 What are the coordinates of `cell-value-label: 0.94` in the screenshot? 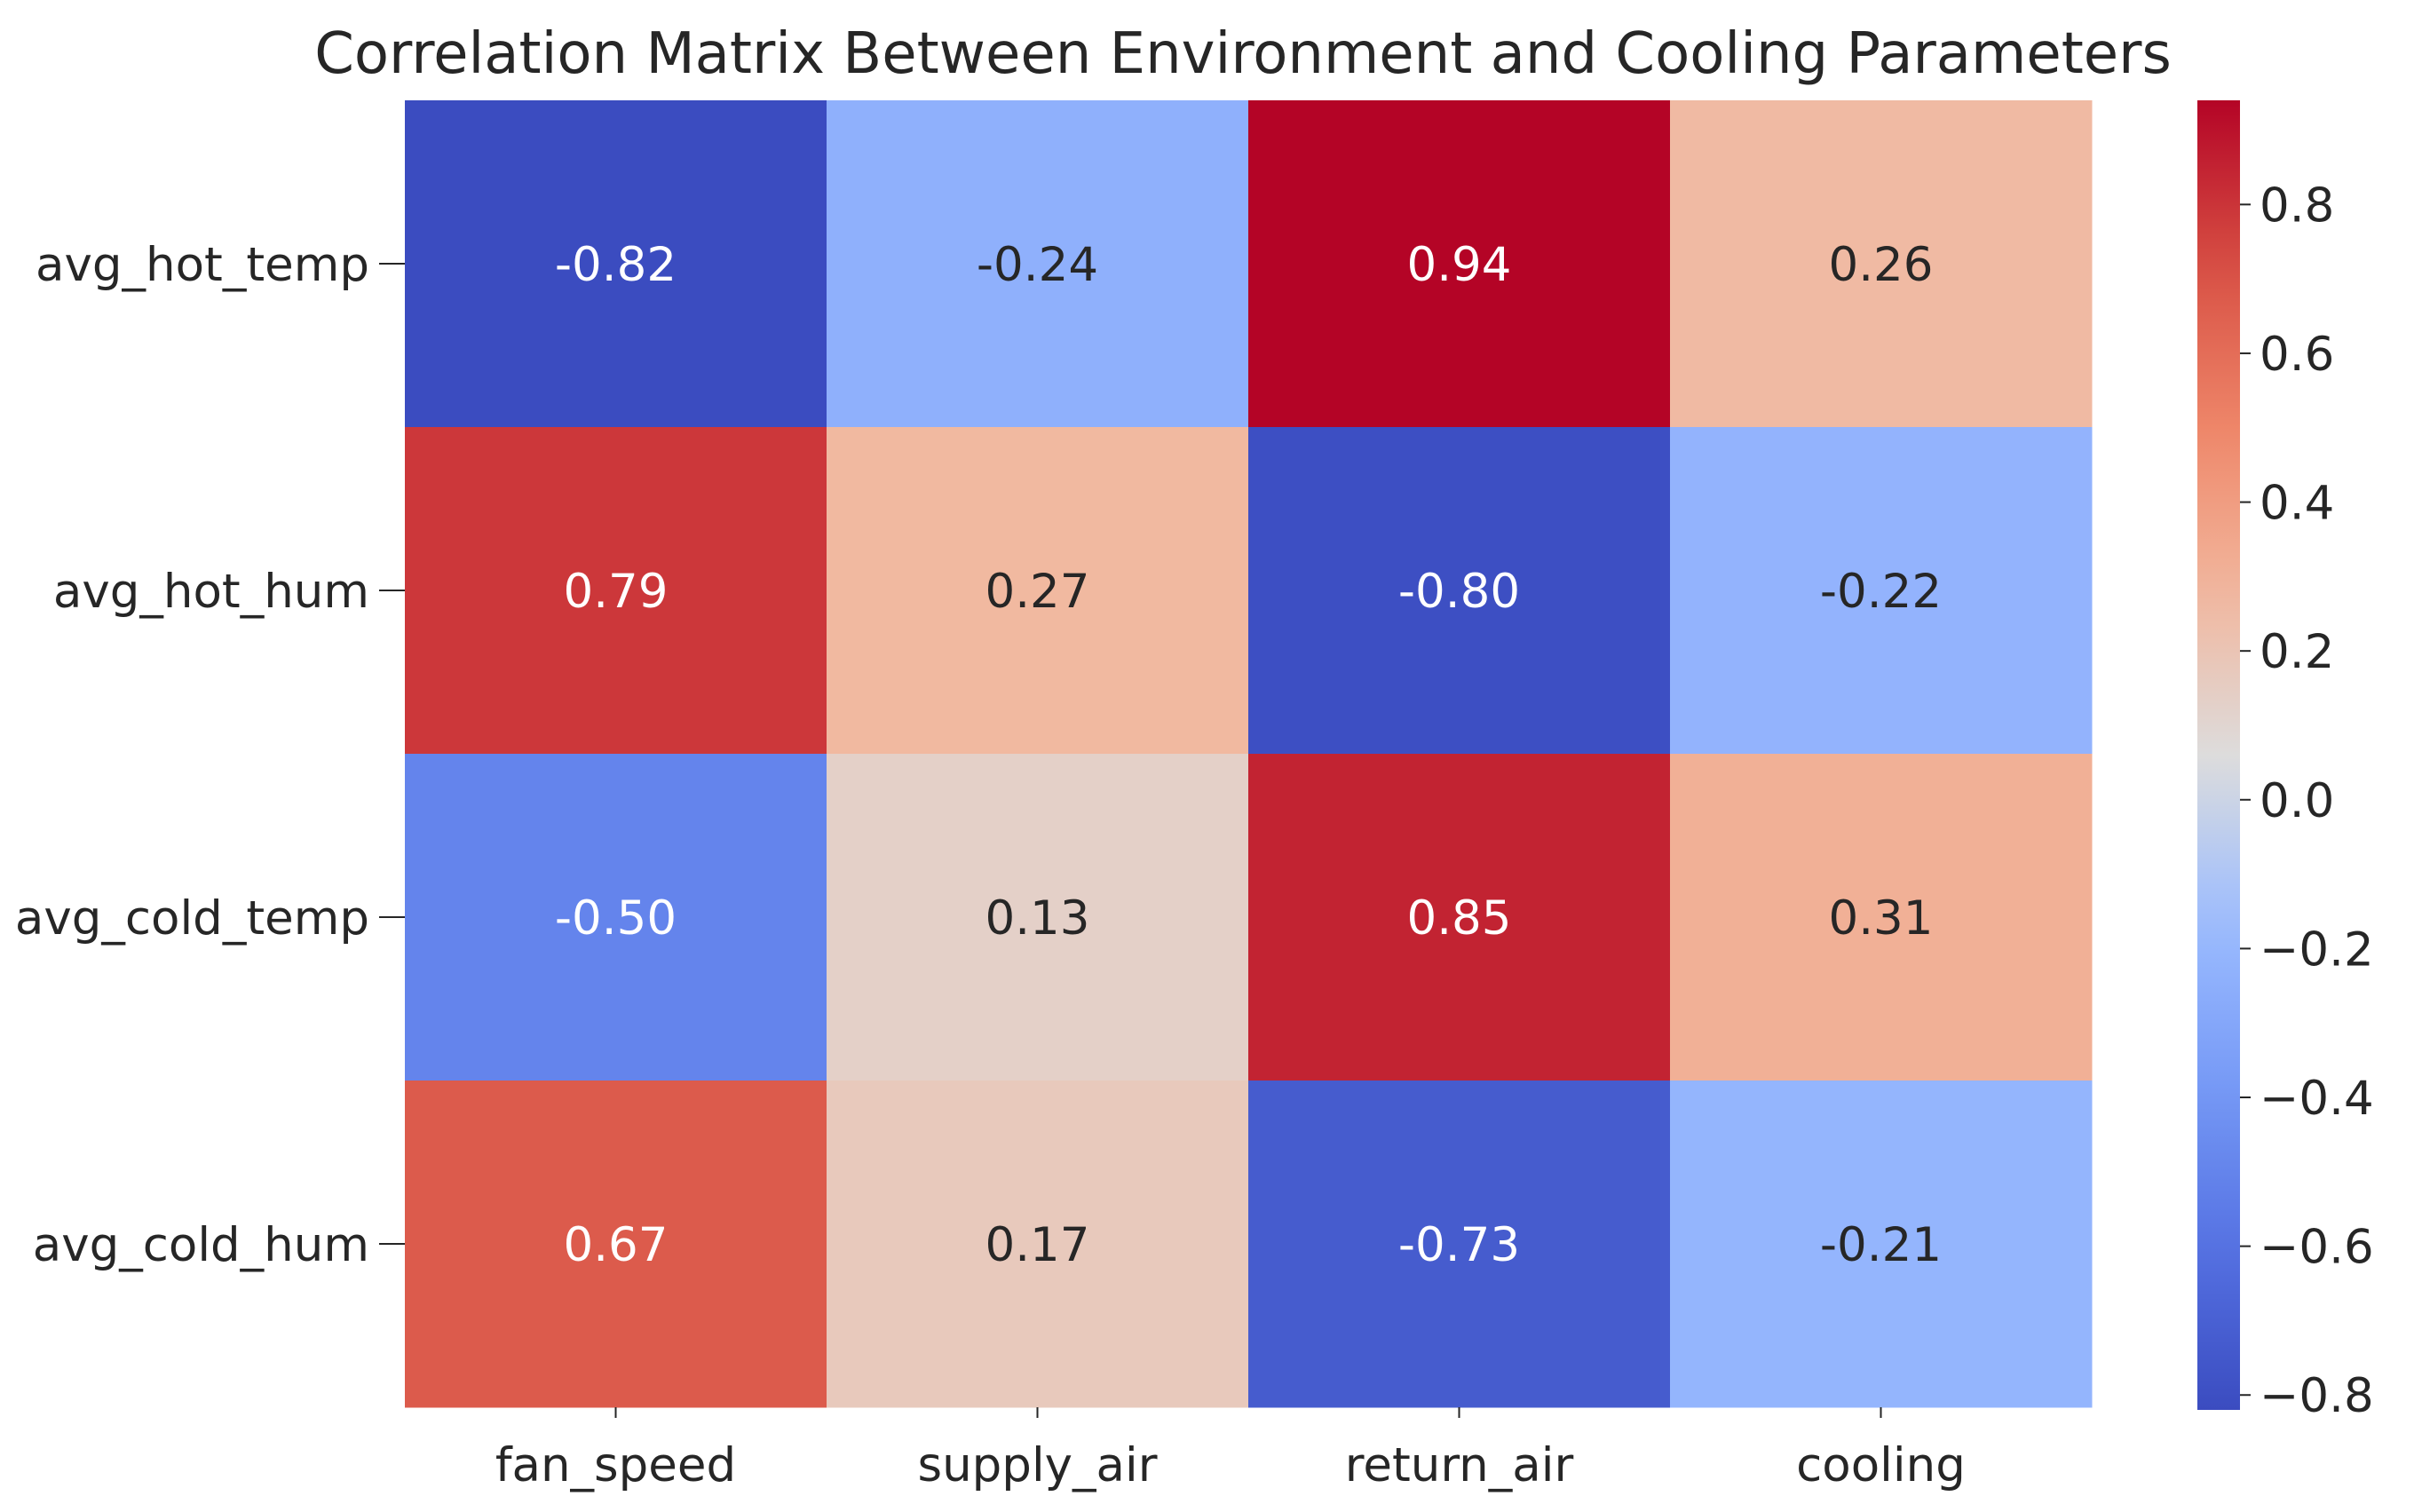 It's located at (1458, 265).